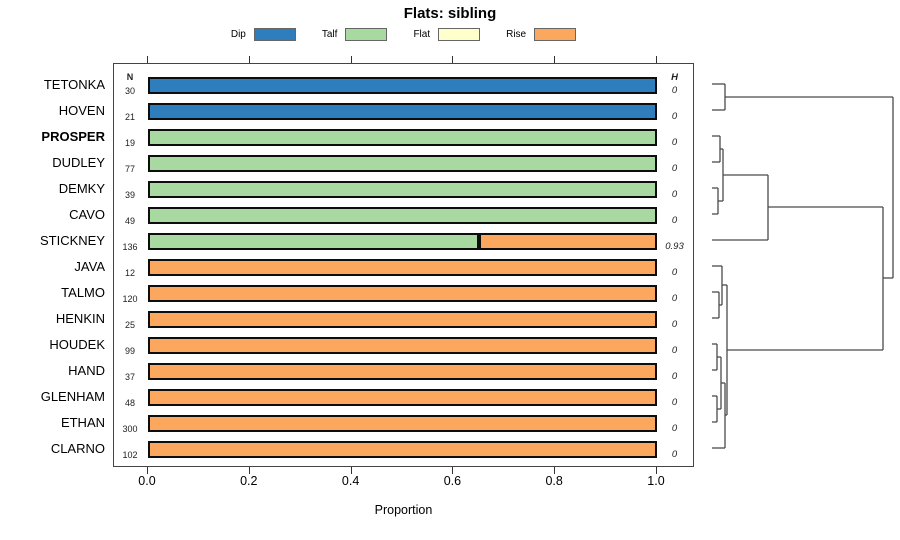 This screenshot has width=900, height=540. I want to click on legend: Dip Talf Flat Rise, so click(403, 34).